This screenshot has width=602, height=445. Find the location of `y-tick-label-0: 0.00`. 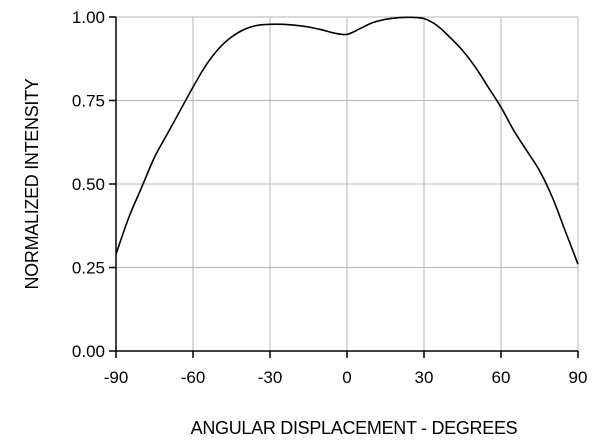

y-tick-label-0: 0.00 is located at coordinates (88, 351).